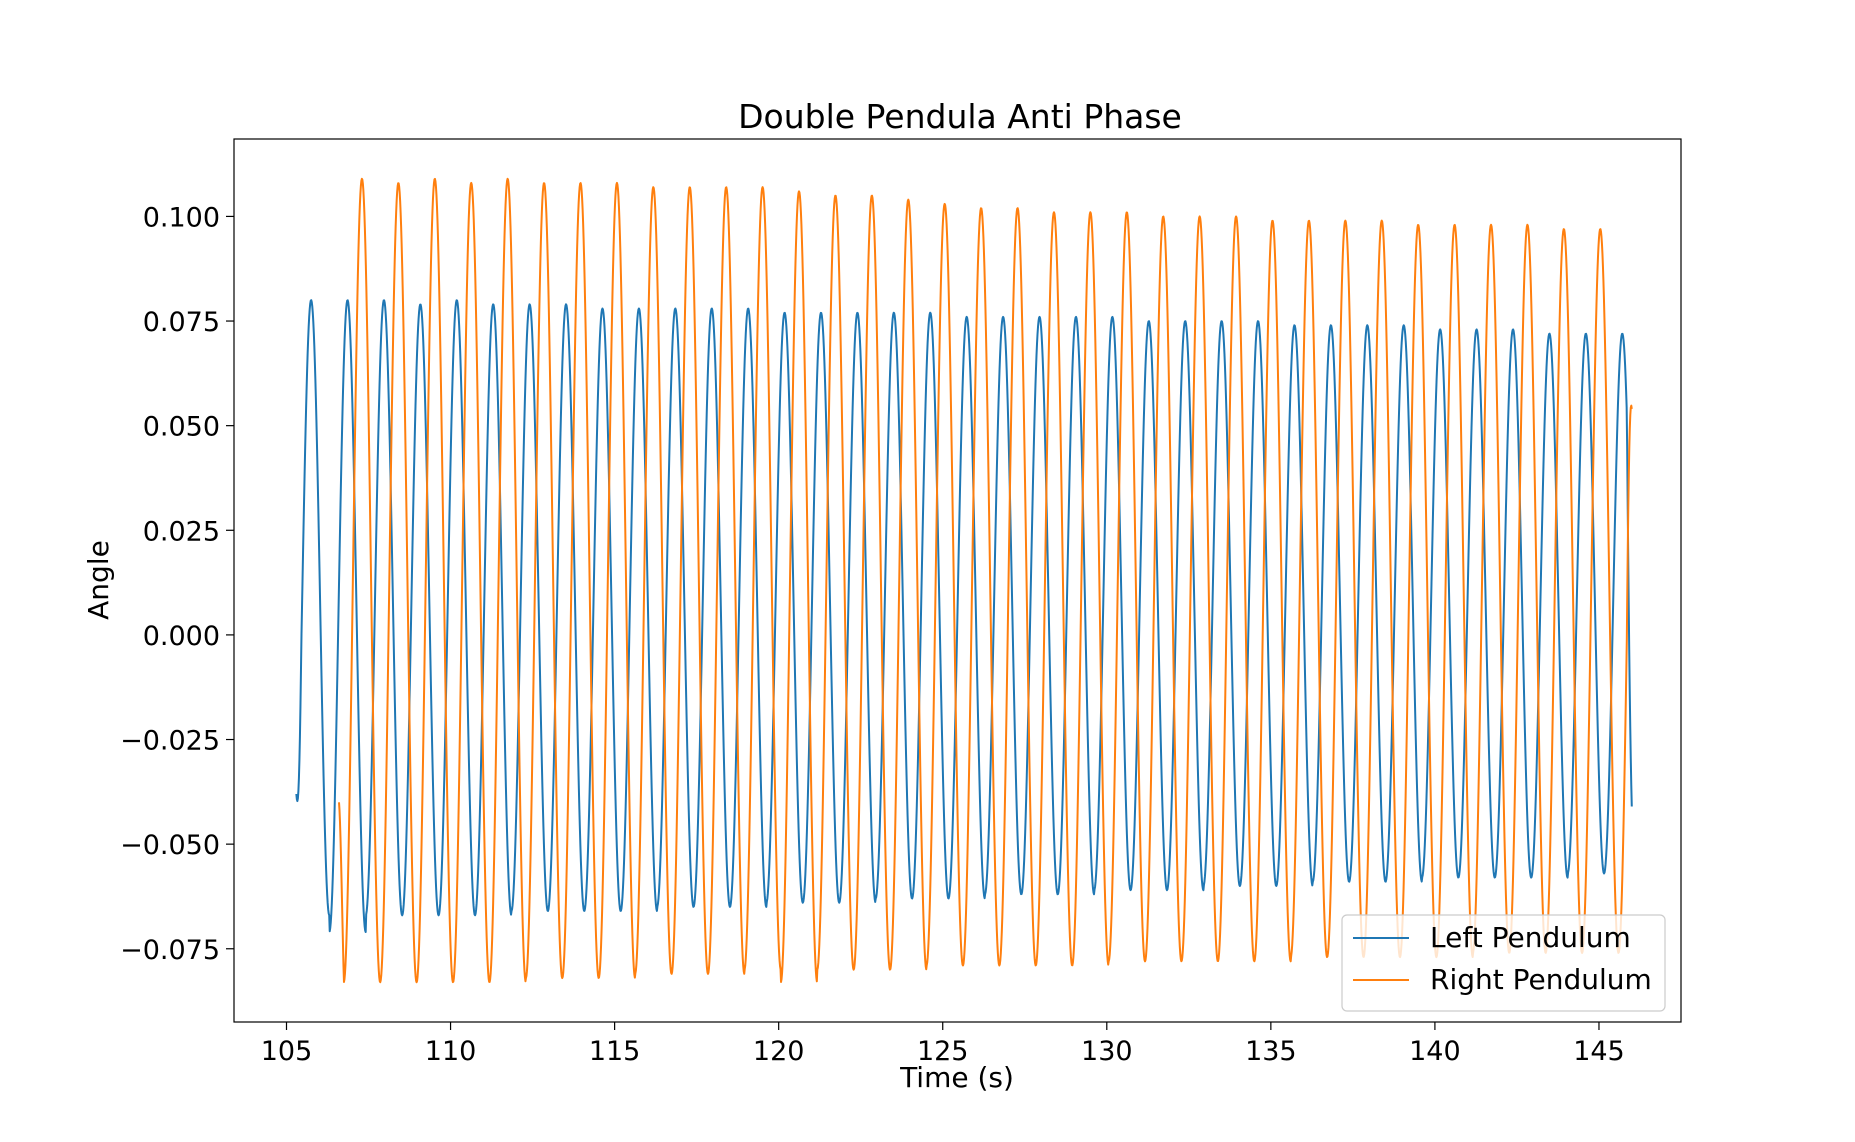 This screenshot has width=1855, height=1142. Describe the element at coordinates (287, 1051) in the screenshot. I see `x-tick-label: 105` at that location.